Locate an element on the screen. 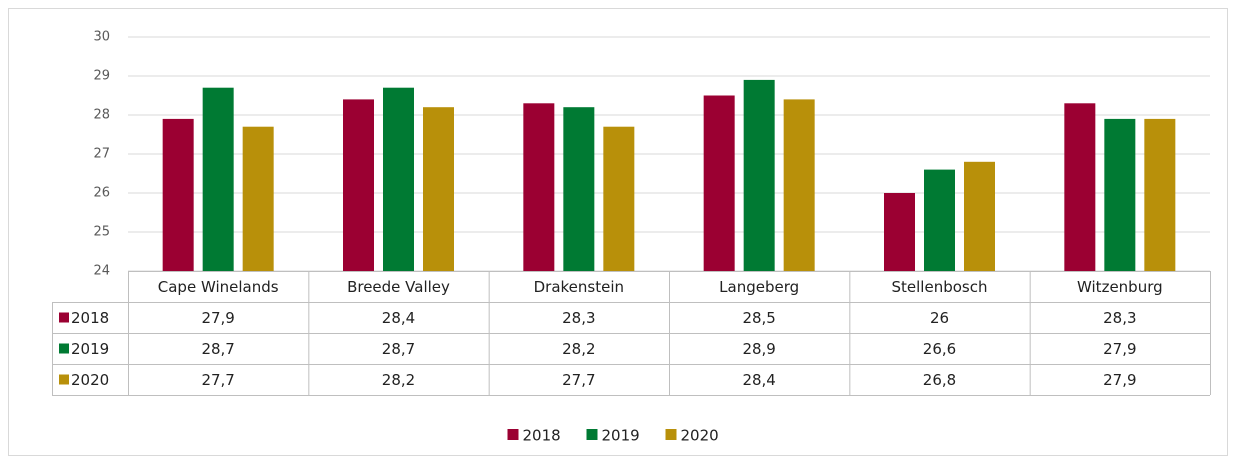  category-label: Drakenstein is located at coordinates (579, 287).